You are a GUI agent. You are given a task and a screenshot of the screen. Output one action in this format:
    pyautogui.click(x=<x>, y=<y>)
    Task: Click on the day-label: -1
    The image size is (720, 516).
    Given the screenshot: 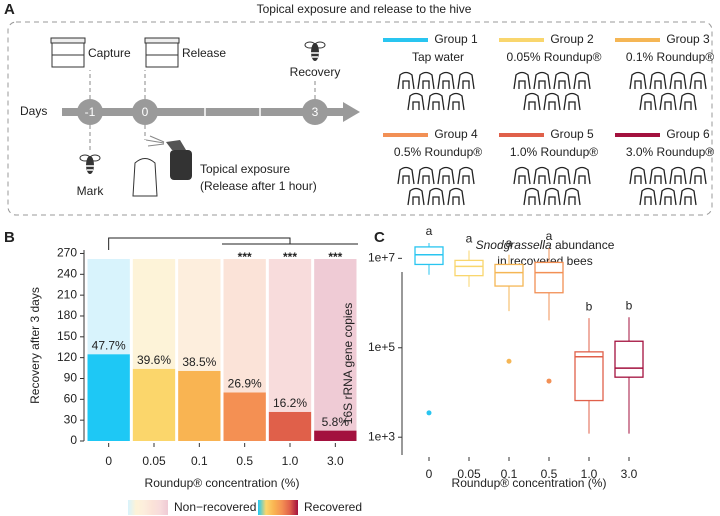 What is the action you would take?
    pyautogui.click(x=90, y=112)
    